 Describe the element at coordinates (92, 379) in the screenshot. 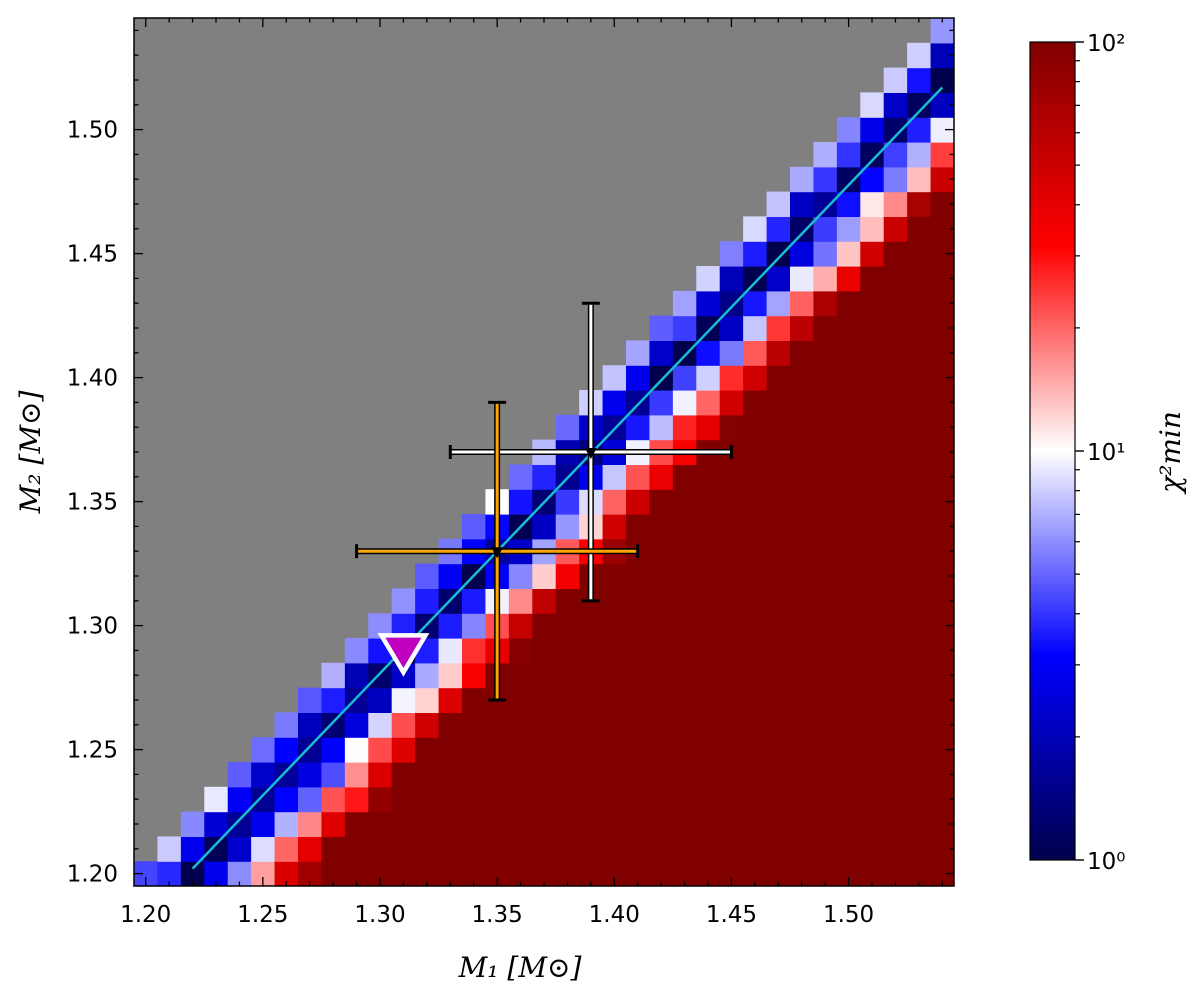

I see `y-tick-label: 1.40` at that location.